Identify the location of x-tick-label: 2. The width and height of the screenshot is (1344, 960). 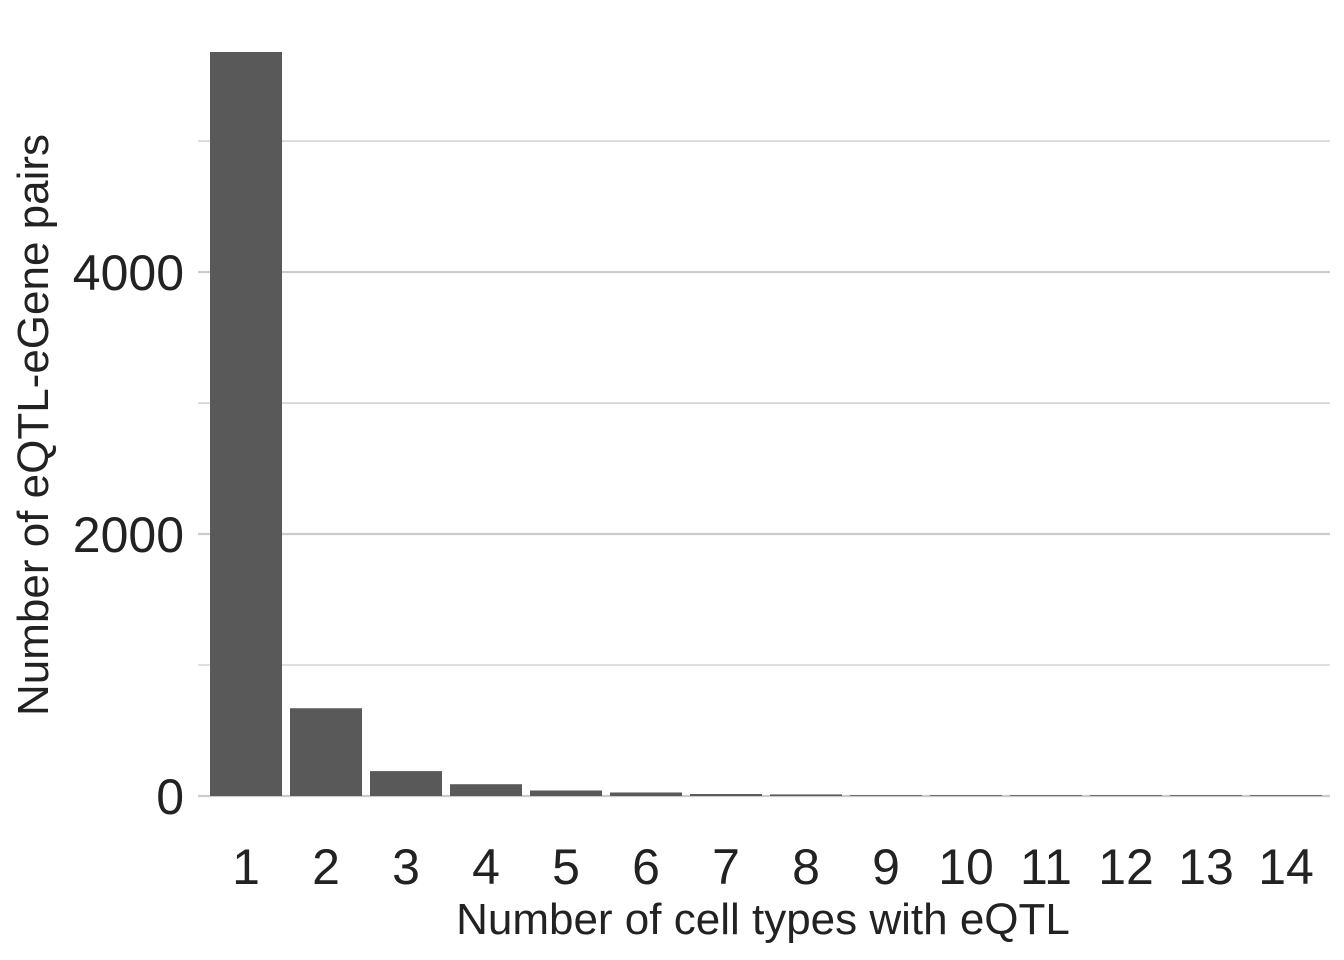
(326, 867).